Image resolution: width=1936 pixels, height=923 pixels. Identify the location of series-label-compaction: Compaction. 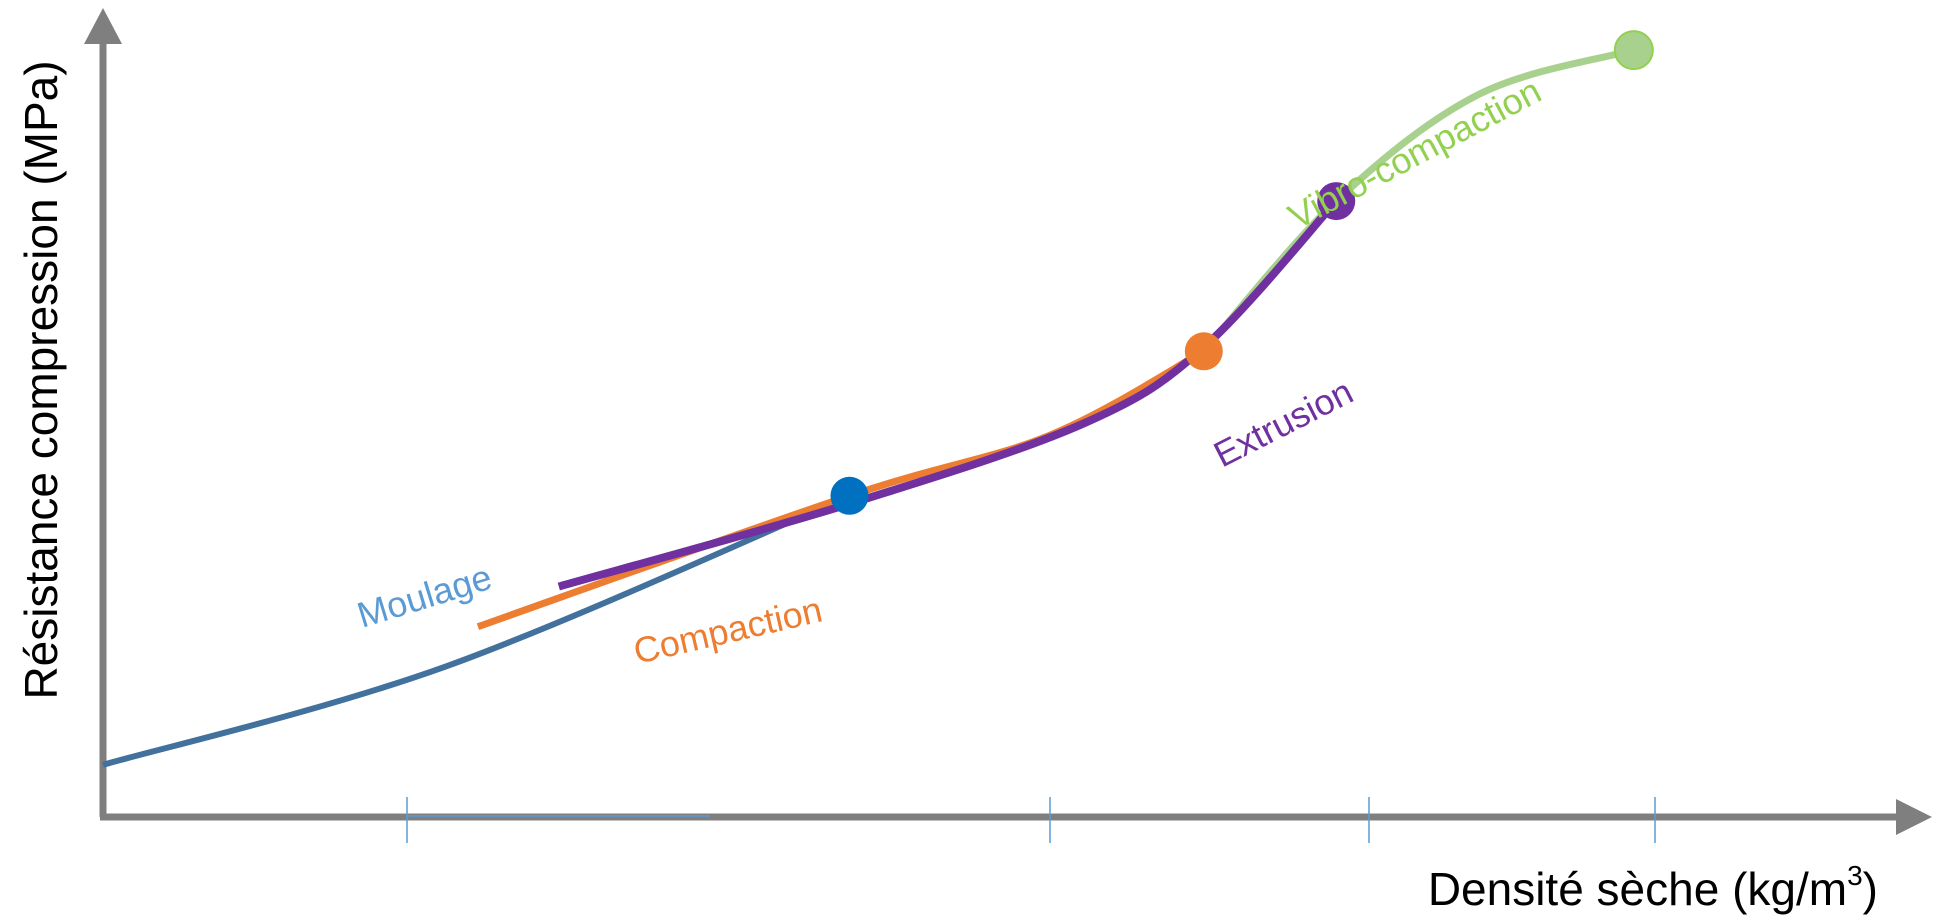
(728, 630).